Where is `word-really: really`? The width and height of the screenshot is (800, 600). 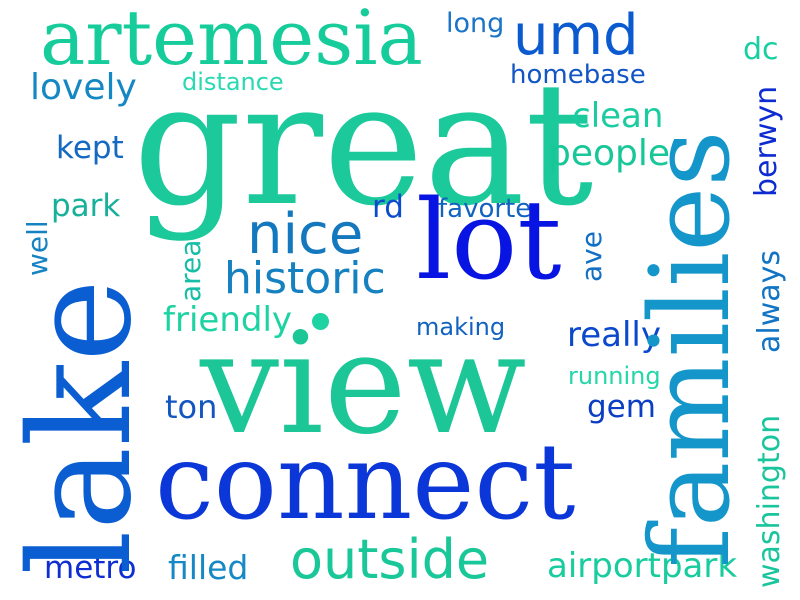
word-really: really is located at coordinates (614, 335).